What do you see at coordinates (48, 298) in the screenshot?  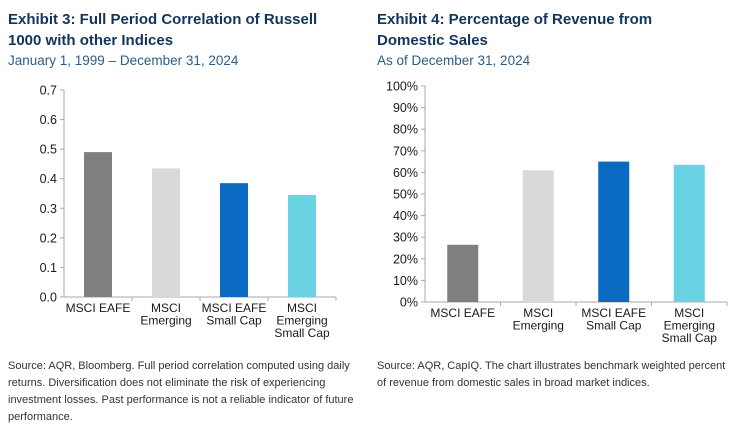 I see `y-tick-label: 0.0` at bounding box center [48, 298].